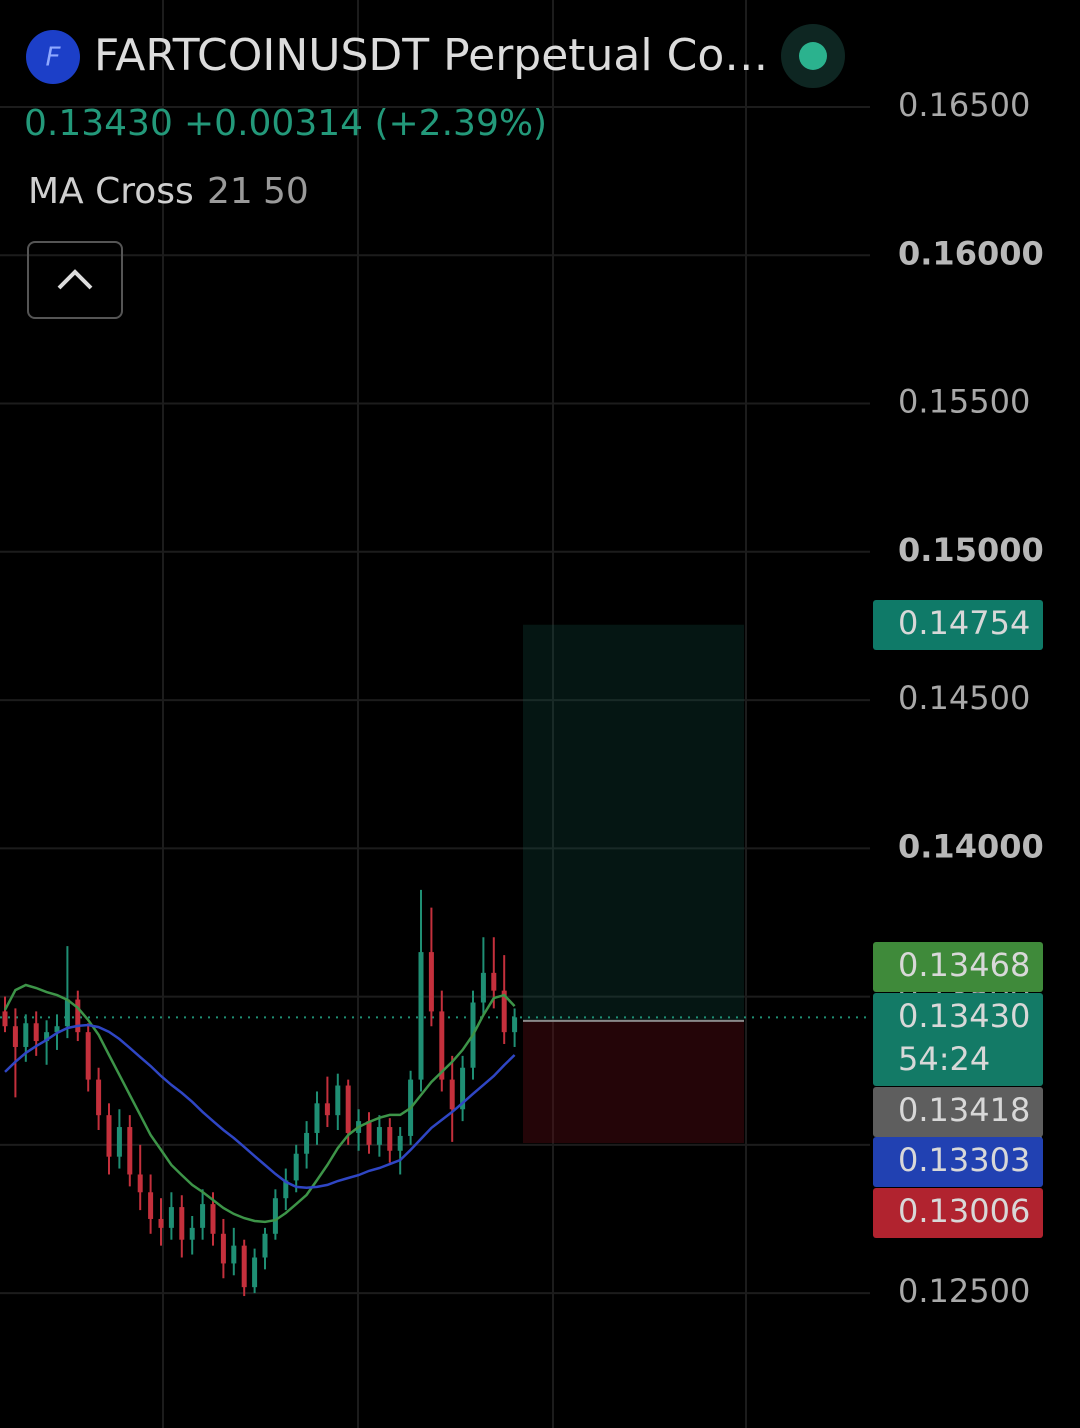 This screenshot has width=1080, height=1428. What do you see at coordinates (964, 105) in the screenshot?
I see `y-tick-label: 0.16500` at bounding box center [964, 105].